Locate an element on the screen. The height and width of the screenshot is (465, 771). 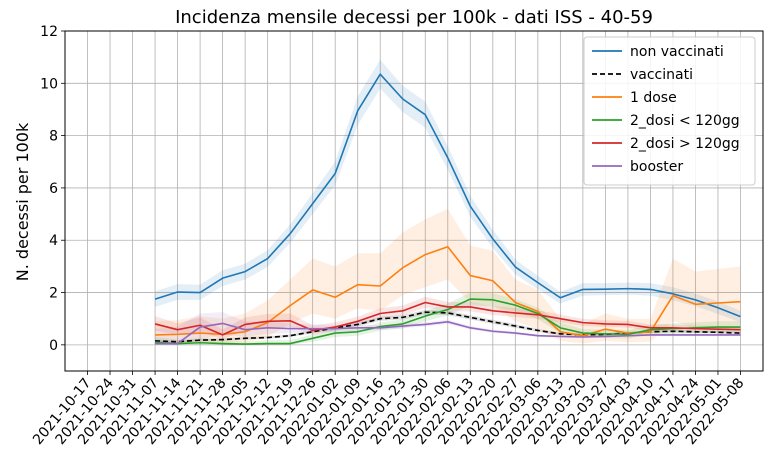
y-tick-label: 4 is located at coordinates (53, 241).